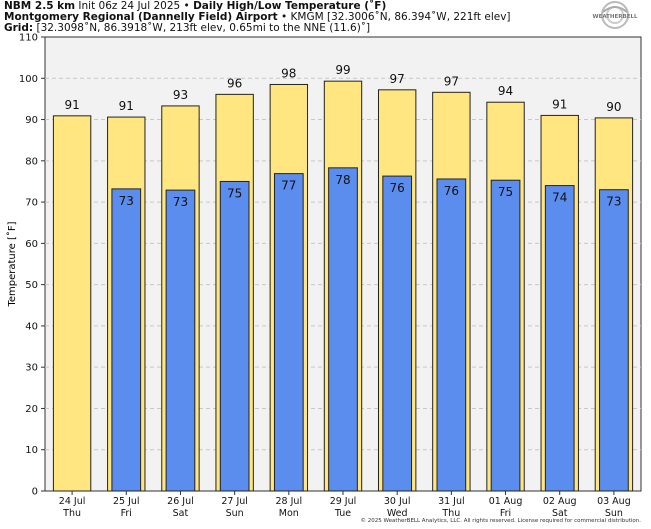 The width and height of the screenshot is (651, 529). I want to click on y-tick-label: 100, so click(28, 79).